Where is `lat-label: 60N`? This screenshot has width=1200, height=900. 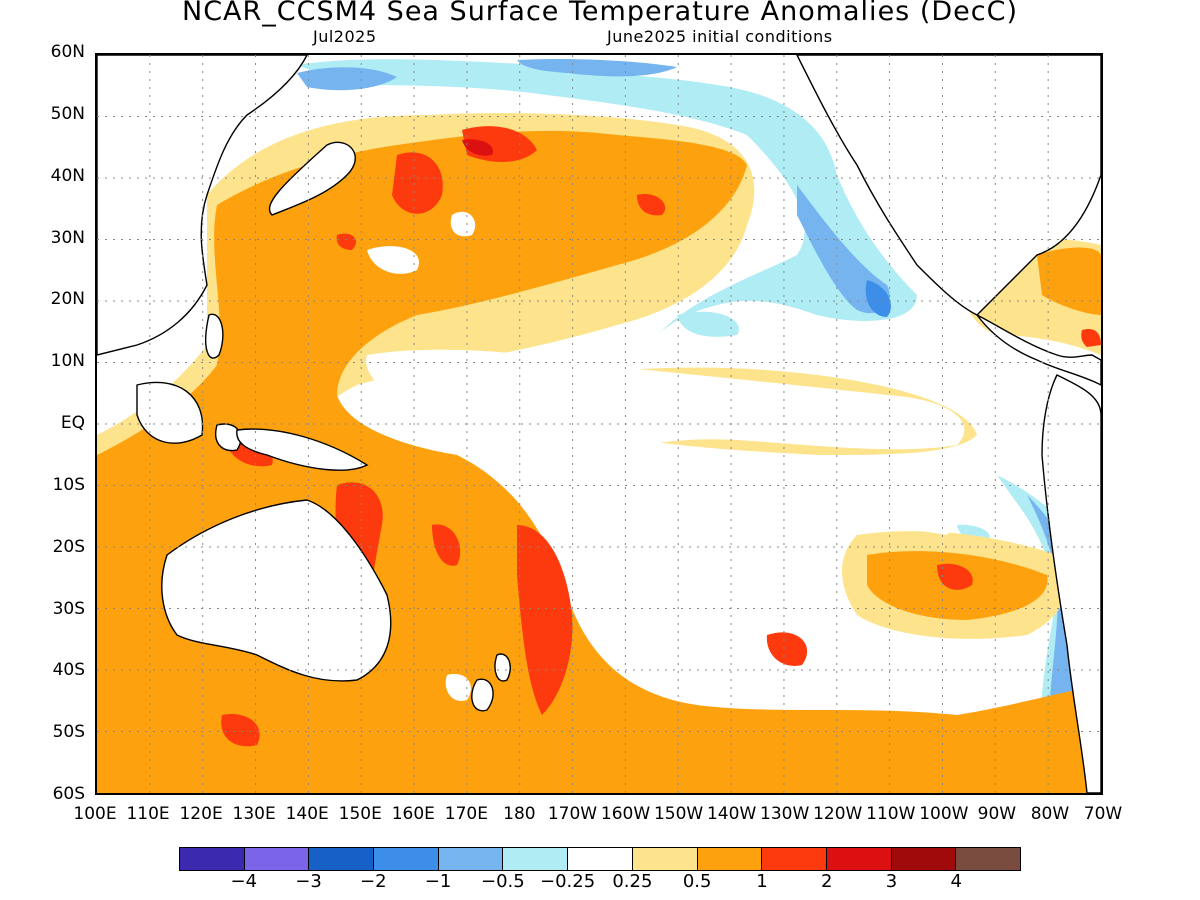 lat-label: 60N is located at coordinates (67, 52).